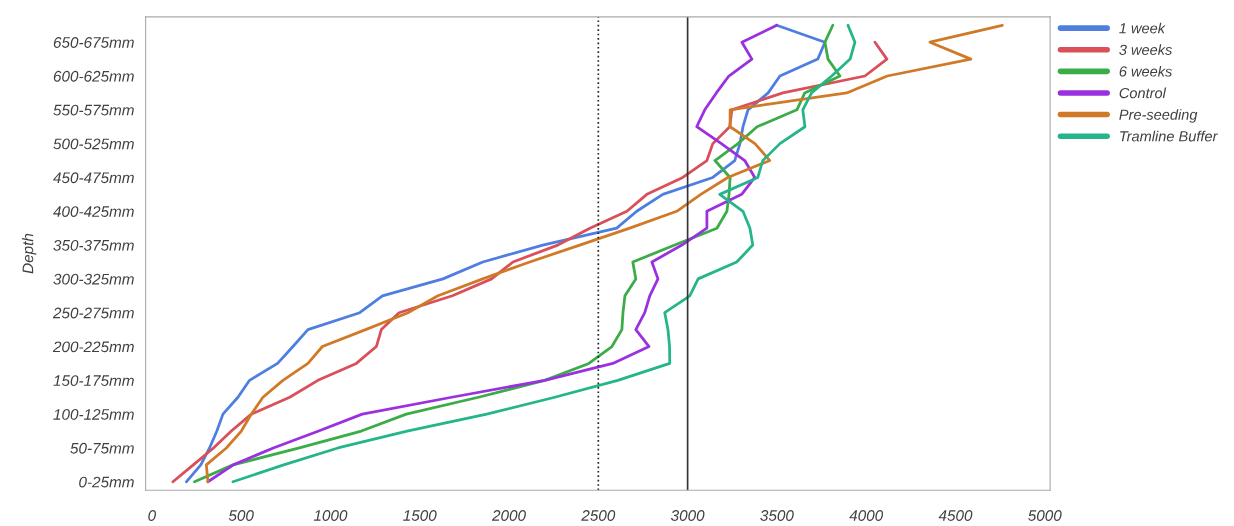 The height and width of the screenshot is (526, 1234). I want to click on legend-label: 6 weeks, so click(1146, 71).